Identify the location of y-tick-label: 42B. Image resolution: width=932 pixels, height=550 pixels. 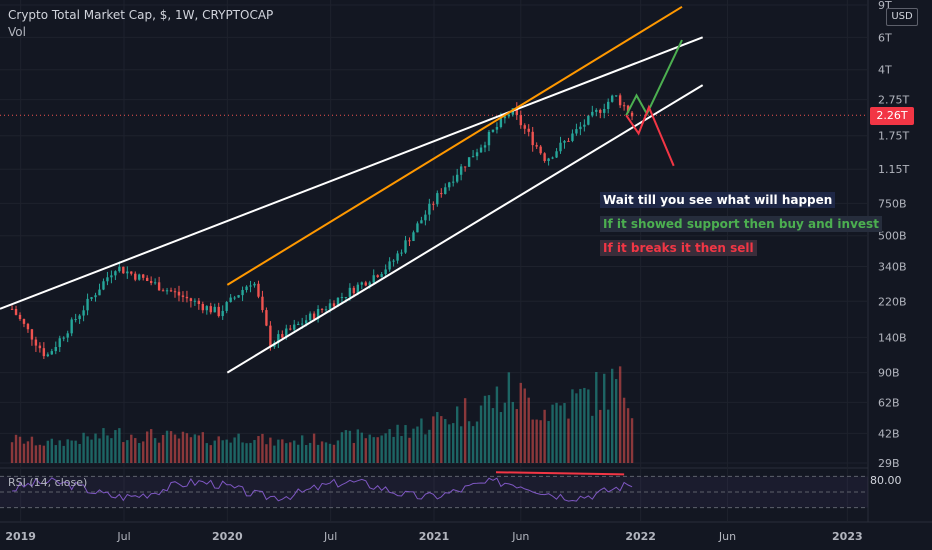
(889, 433).